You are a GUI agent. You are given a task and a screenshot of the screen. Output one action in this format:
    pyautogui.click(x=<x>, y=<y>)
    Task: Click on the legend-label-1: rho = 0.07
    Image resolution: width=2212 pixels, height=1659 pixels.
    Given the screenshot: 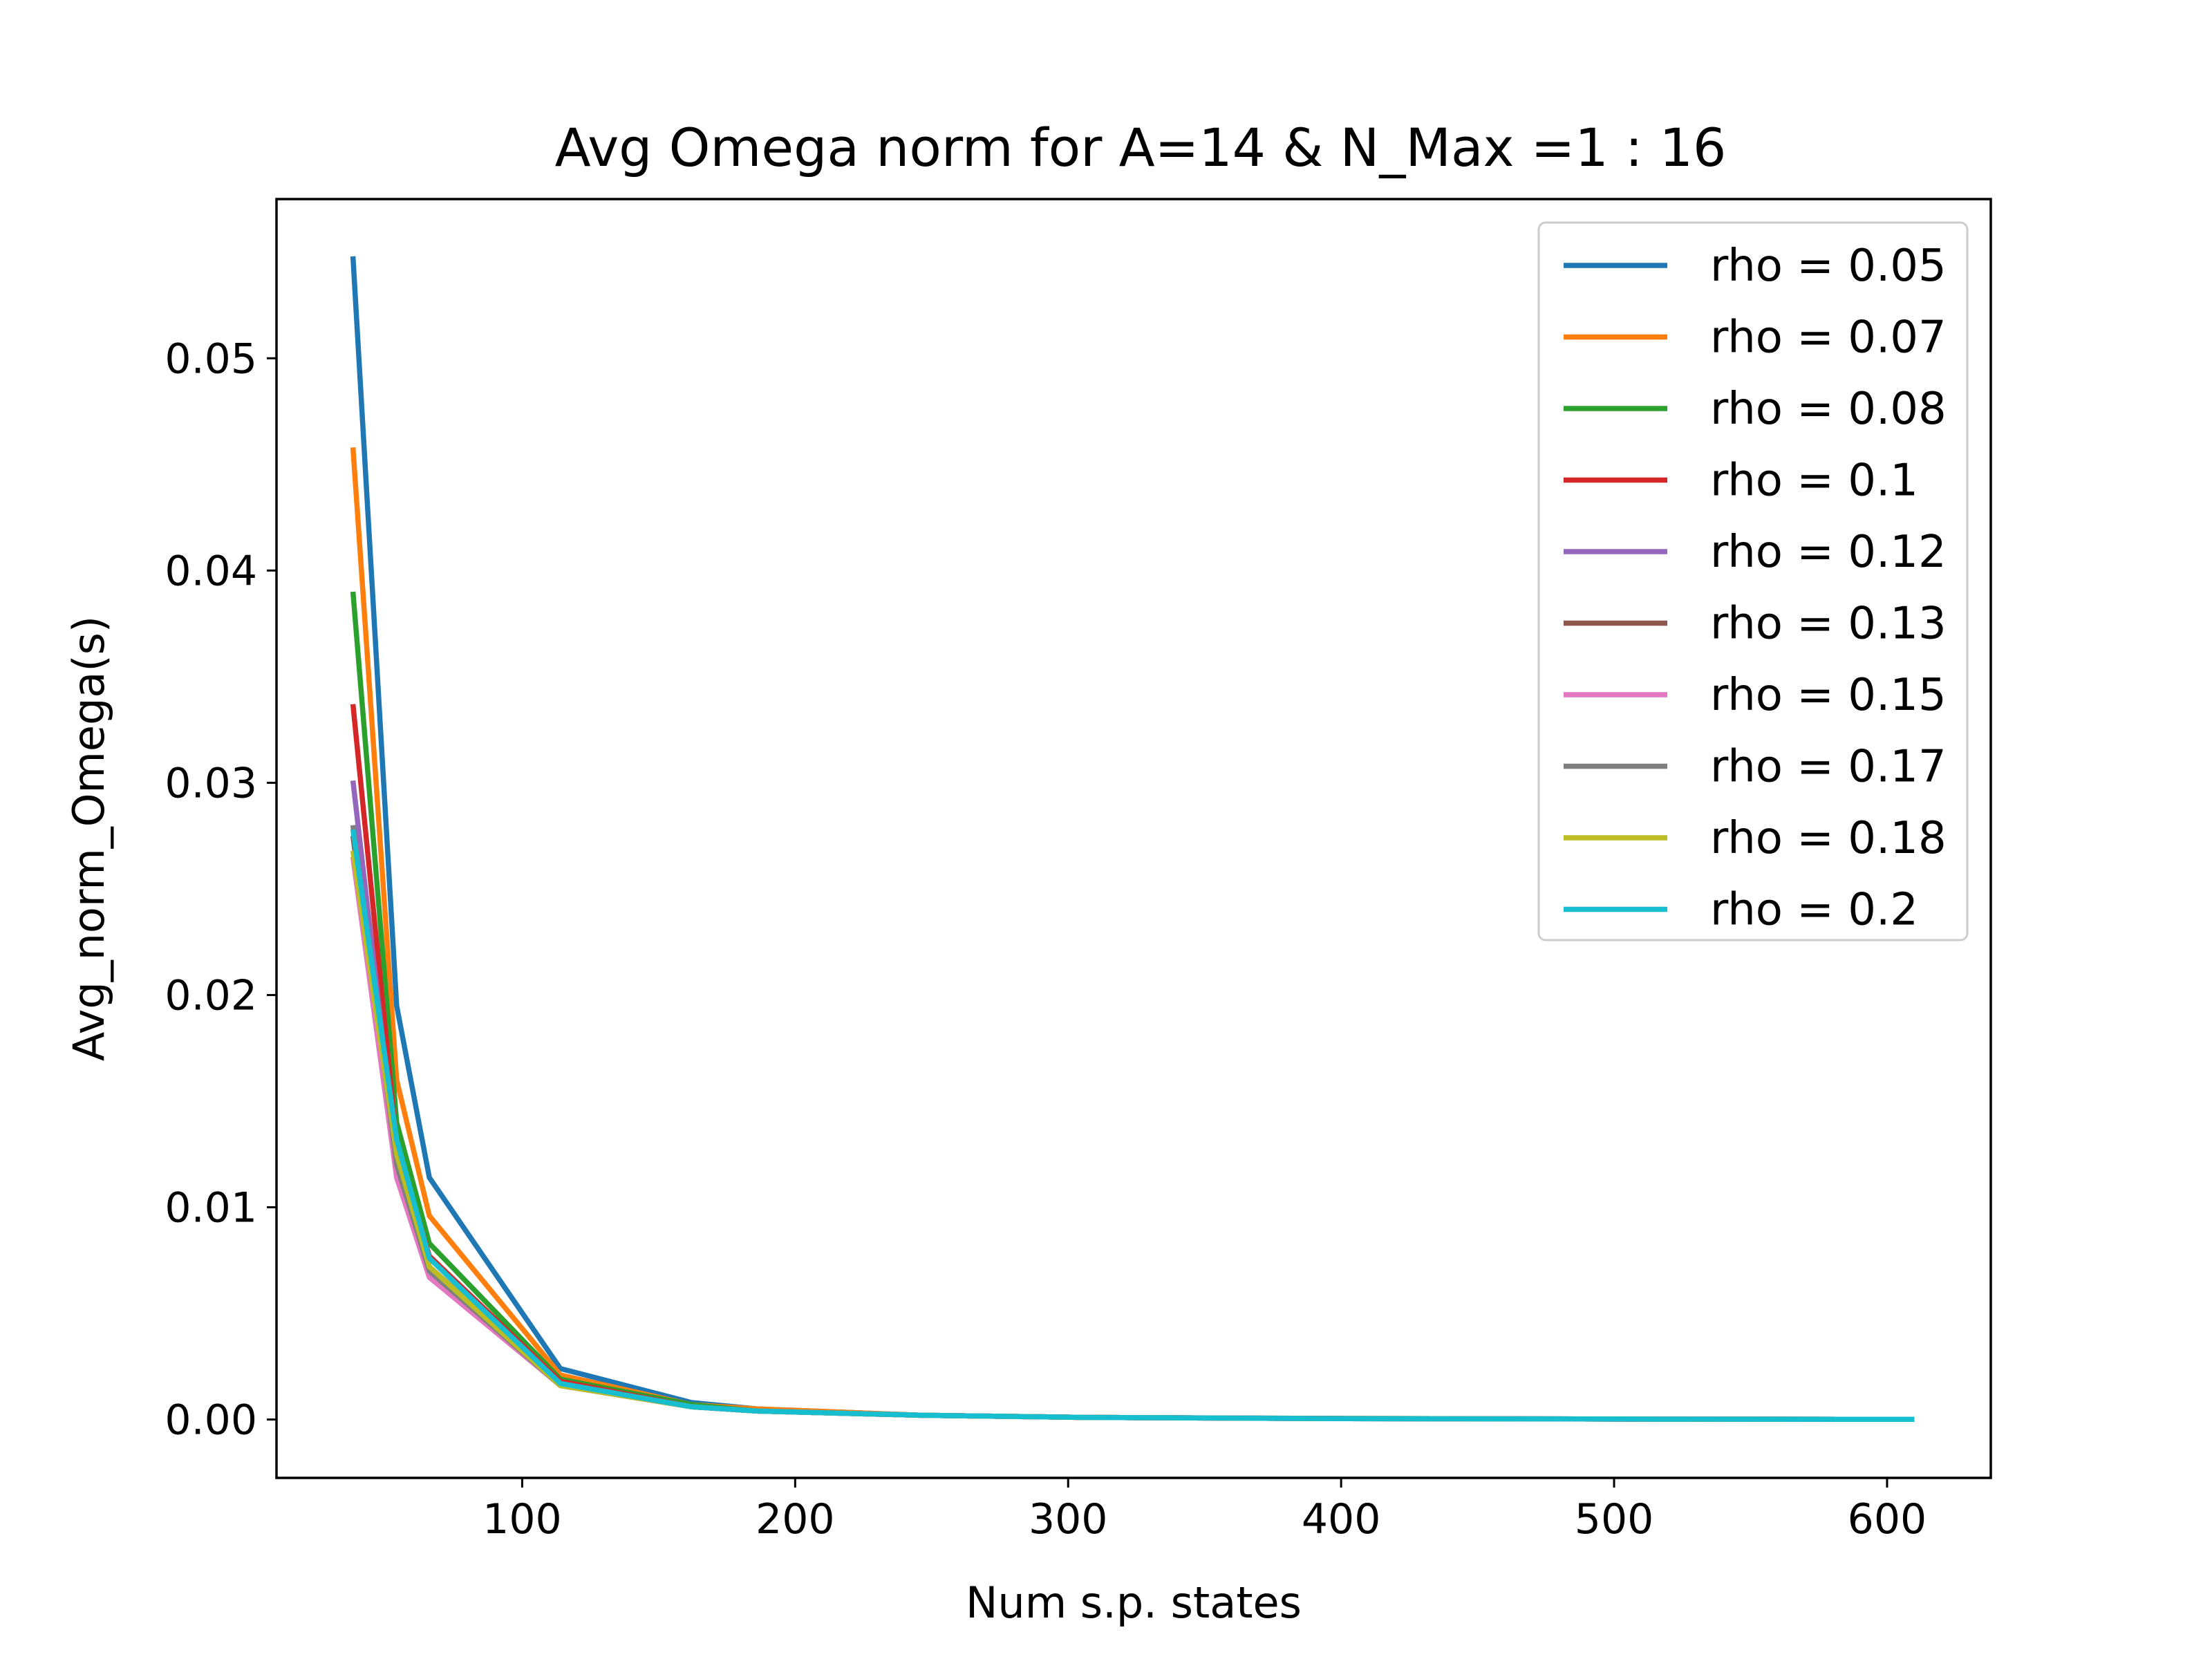 What is the action you would take?
    pyautogui.click(x=1829, y=338)
    